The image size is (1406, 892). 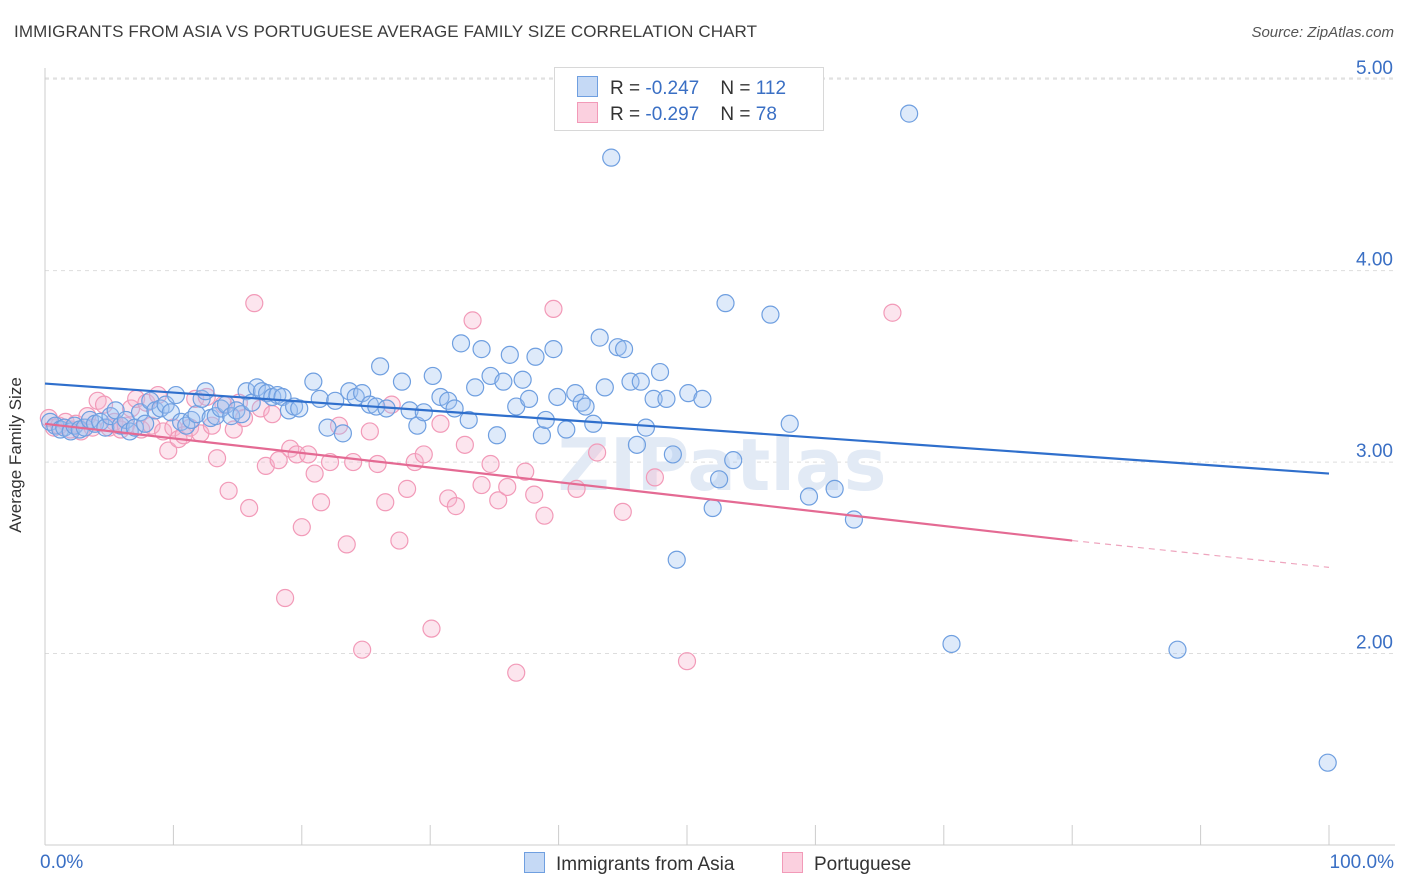 I want to click on trend-line-portuguese, so click(x=558, y=482).